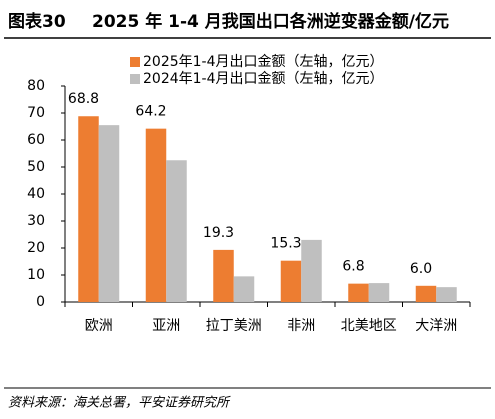 Image resolution: width=495 pixels, height=419 pixels. What do you see at coordinates (369, 326) in the screenshot?
I see `x-tick-label: 北美地区` at bounding box center [369, 326].